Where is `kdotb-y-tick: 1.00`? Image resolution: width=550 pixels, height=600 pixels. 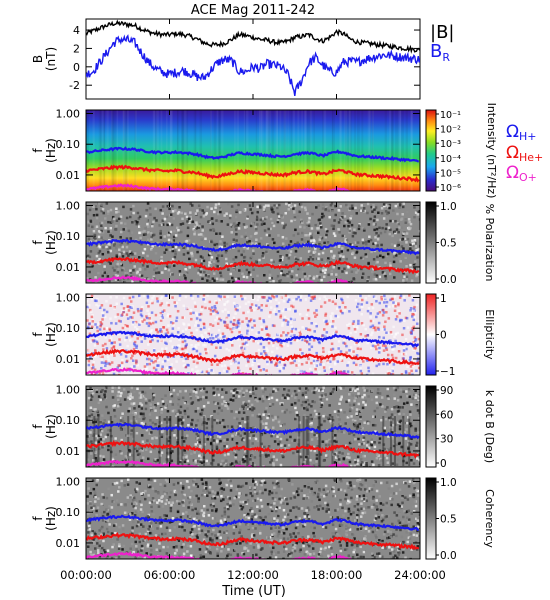 kdotb-y-tick: 1.00 is located at coordinates (68, 390).